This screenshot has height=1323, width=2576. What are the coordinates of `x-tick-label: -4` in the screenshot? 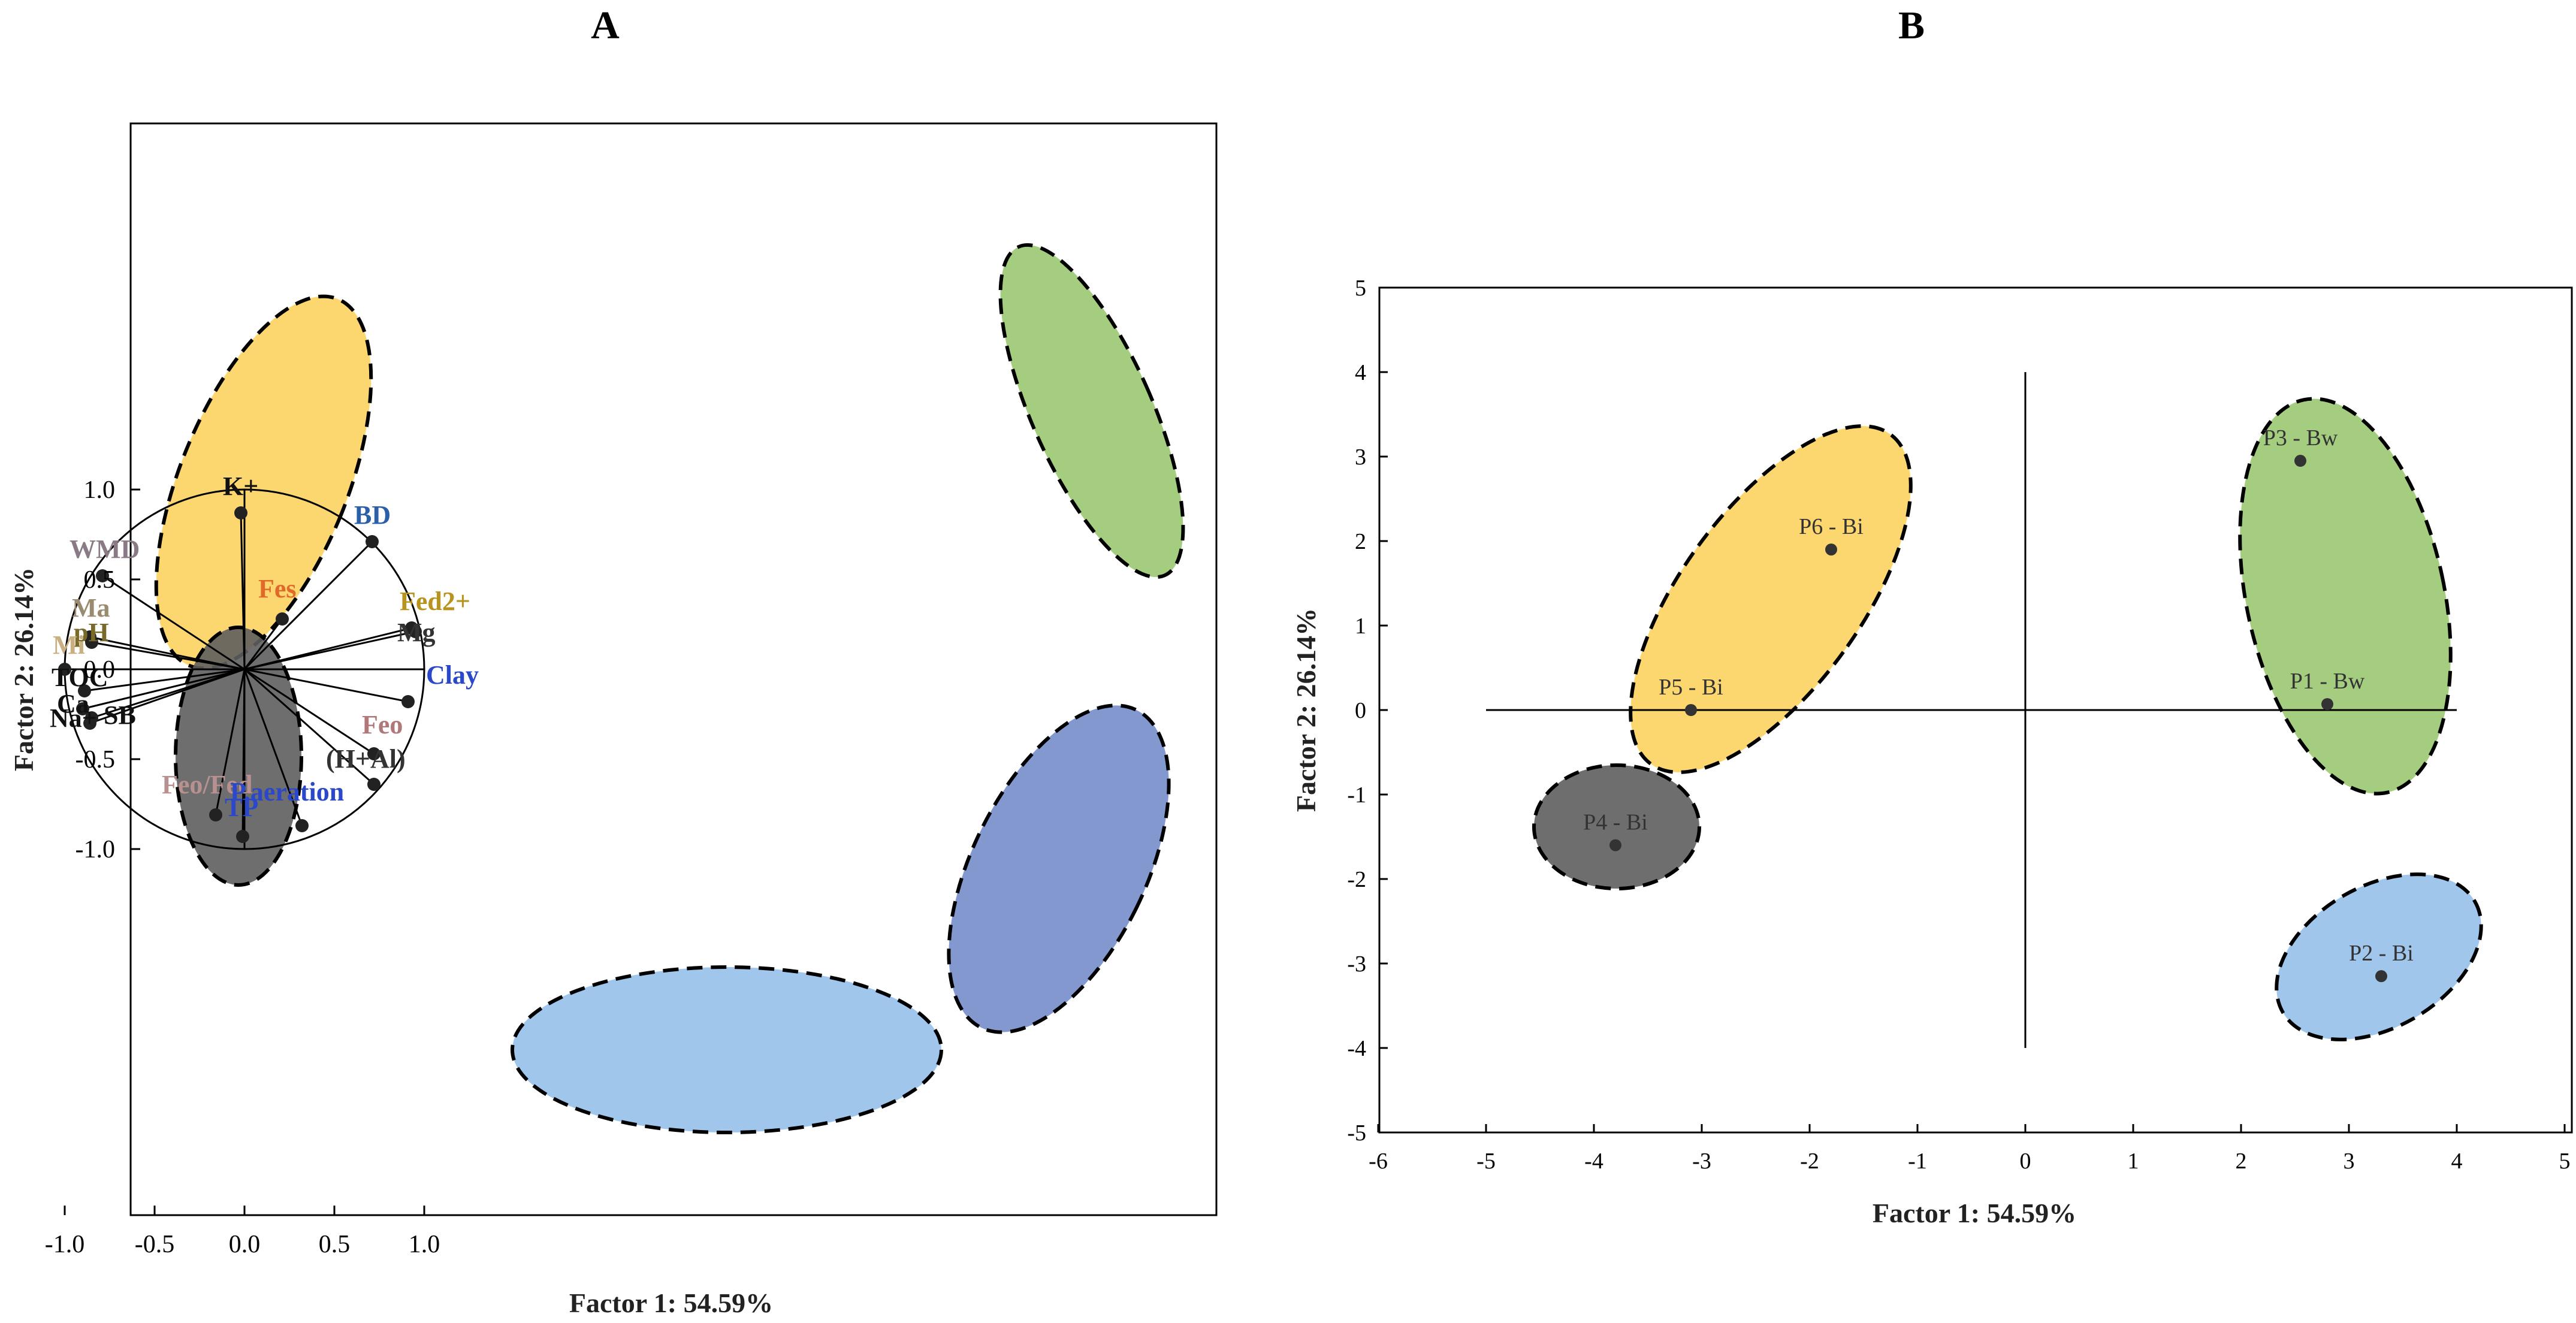 It's located at (1594, 1161).